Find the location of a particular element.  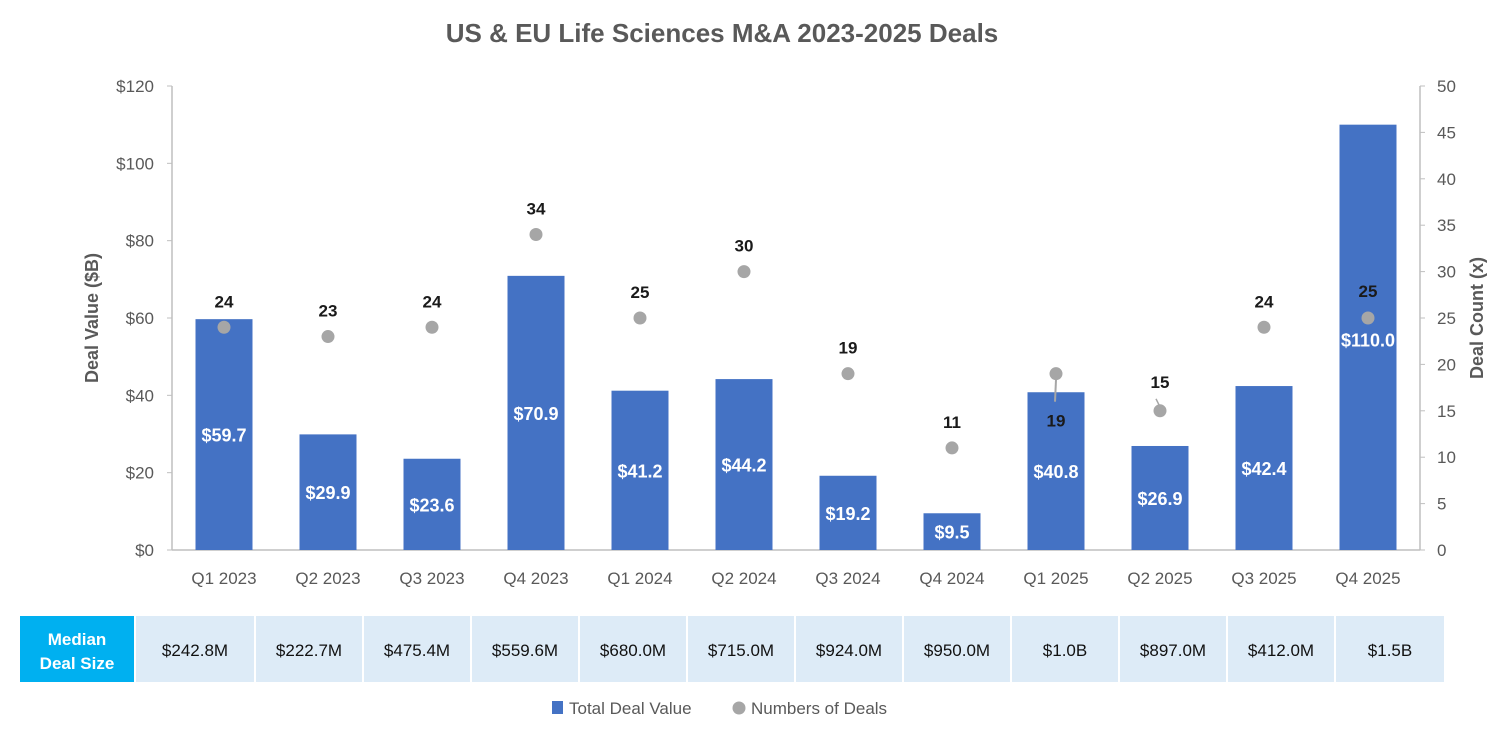

median-value-label: $412.0M is located at coordinates (1281, 650).